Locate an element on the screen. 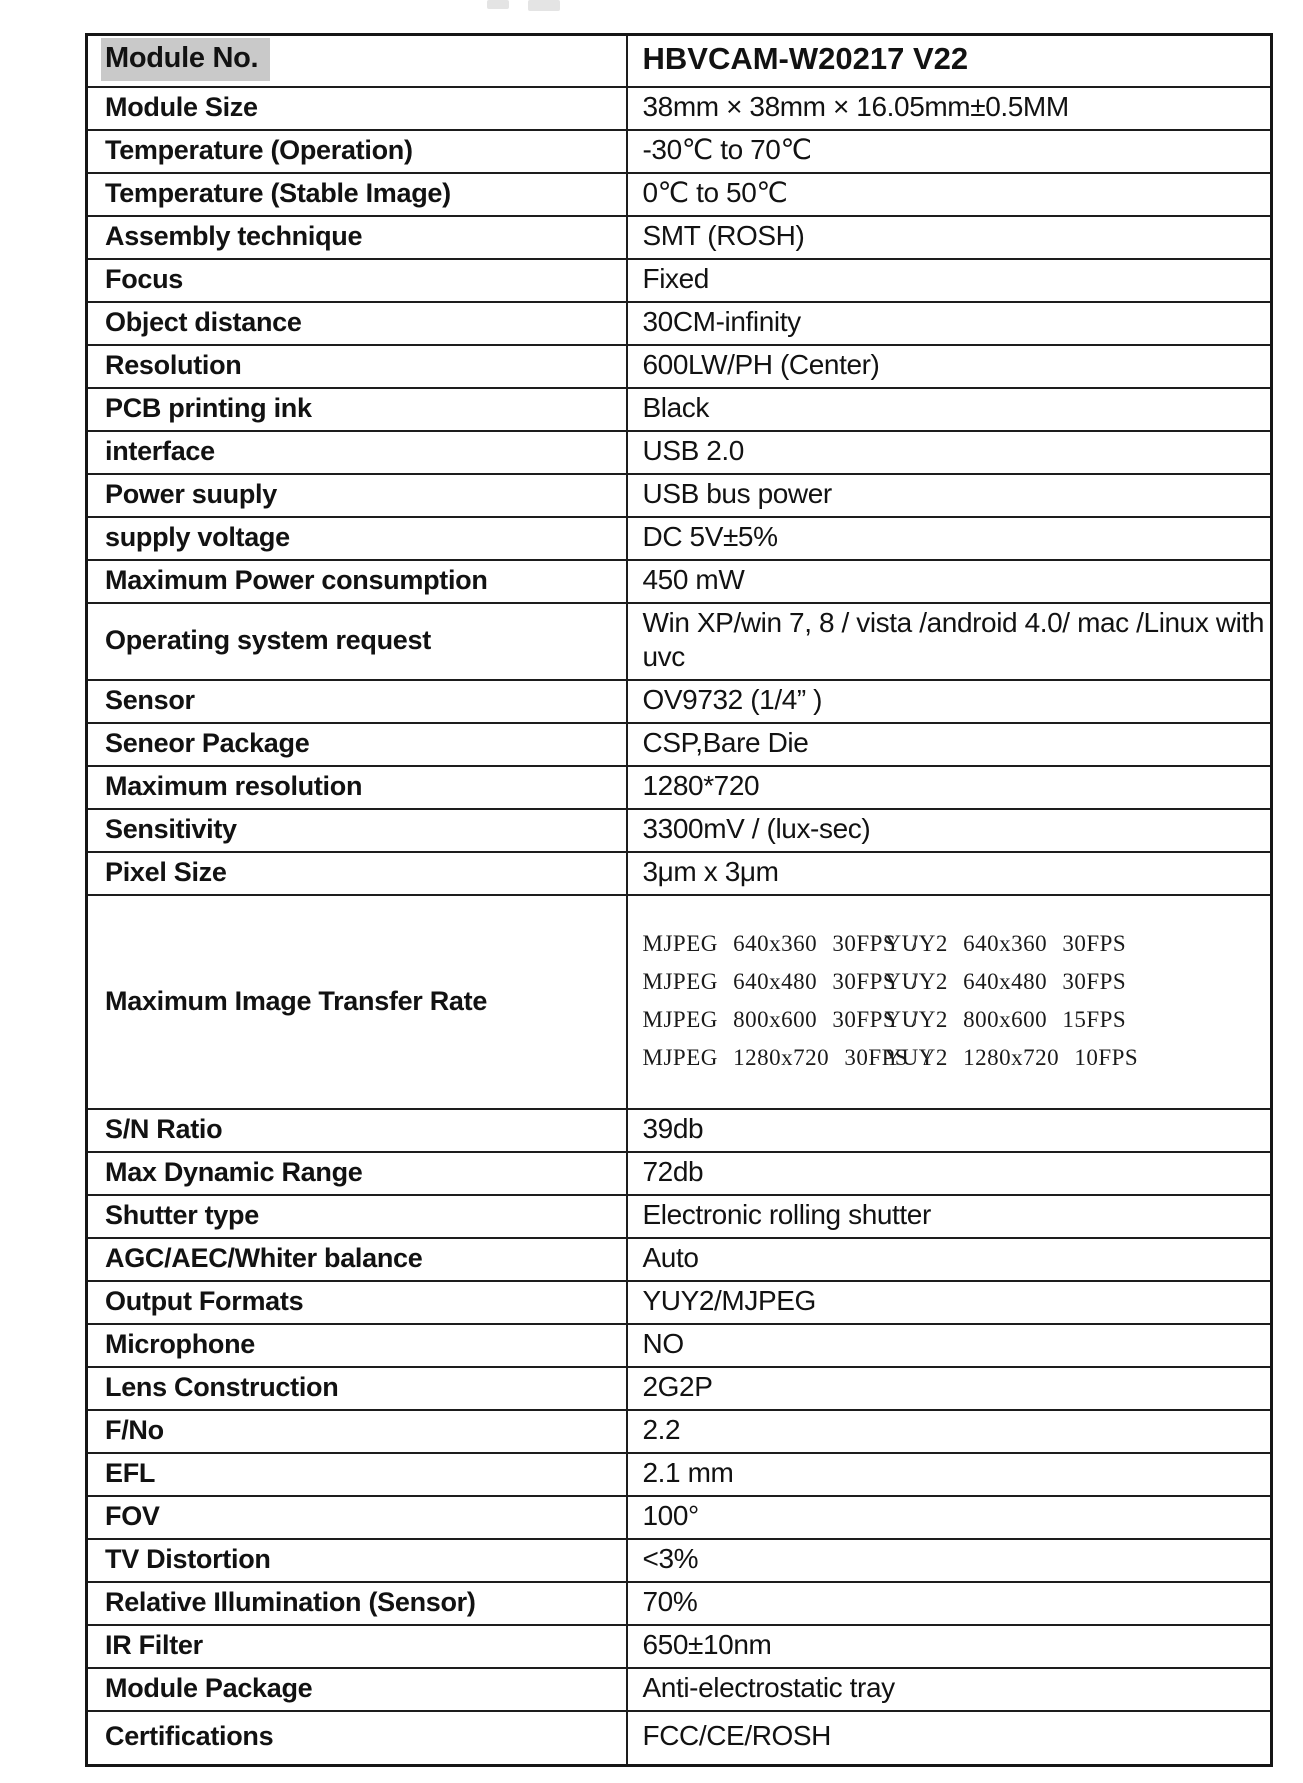 The width and height of the screenshot is (1303, 1783). spec-value-cell: USB 2.0 is located at coordinates (949, 452).